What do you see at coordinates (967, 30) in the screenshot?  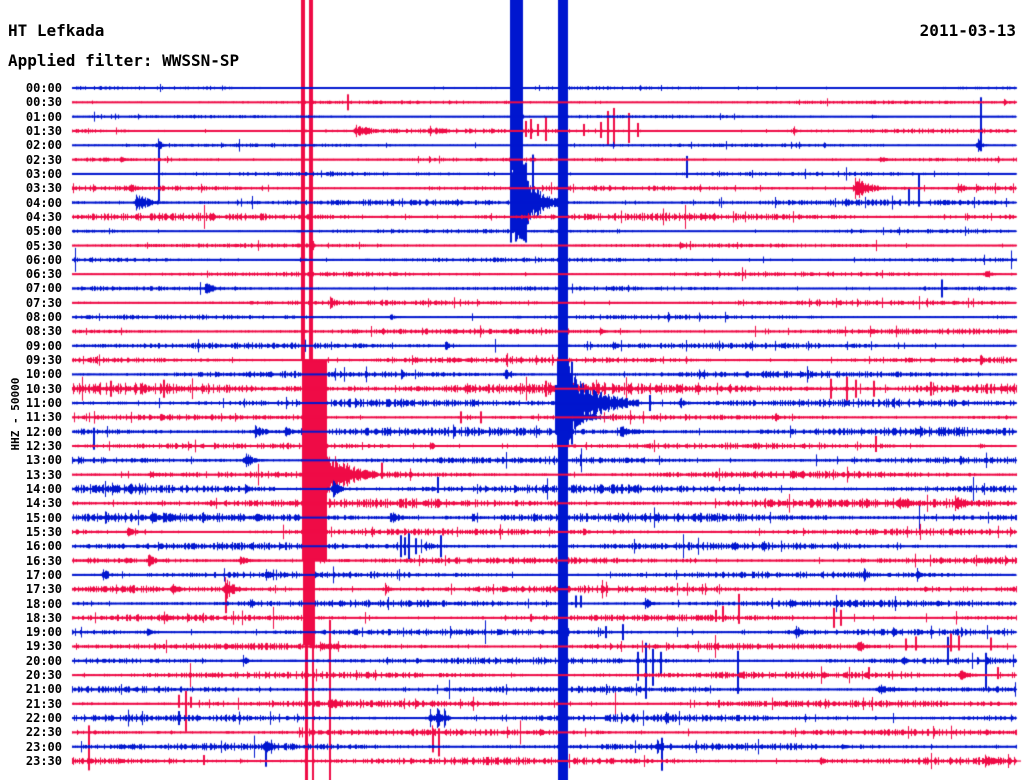 I see `date-label: 2011-03-13` at bounding box center [967, 30].